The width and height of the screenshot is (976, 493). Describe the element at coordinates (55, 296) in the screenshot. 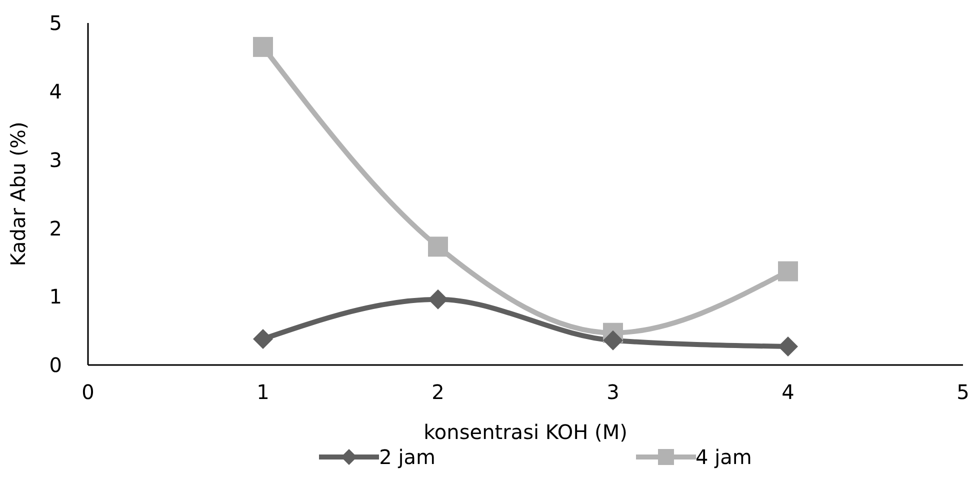

I see `y-tick-label: 1` at that location.